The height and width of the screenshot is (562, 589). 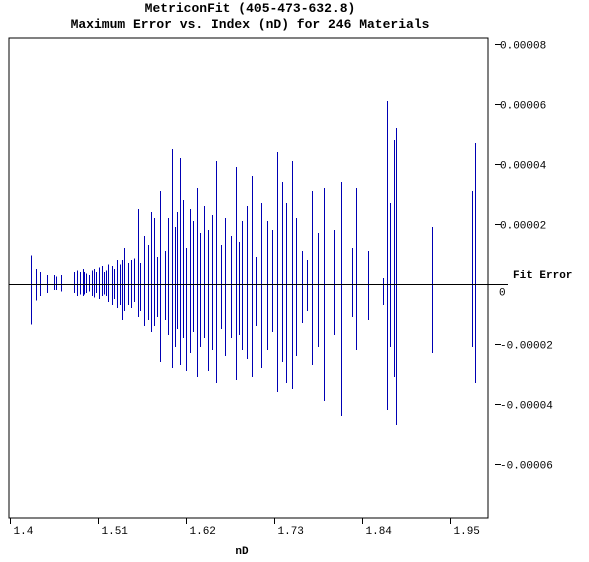 I want to click on y-tick-label: 0.00008, so click(x=523, y=47).